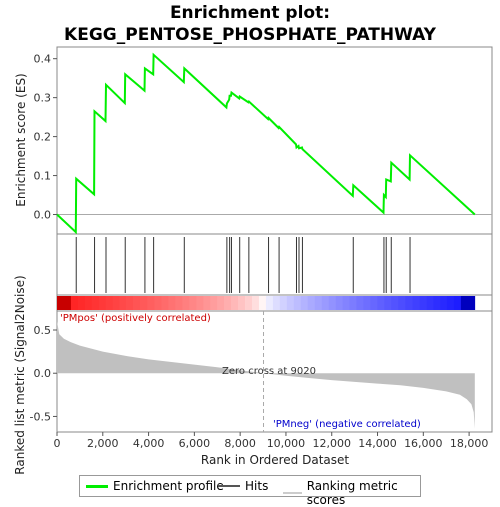 This screenshot has width=500, height=507. I want to click on es-ytick-label-1: 0.1, so click(43, 176).